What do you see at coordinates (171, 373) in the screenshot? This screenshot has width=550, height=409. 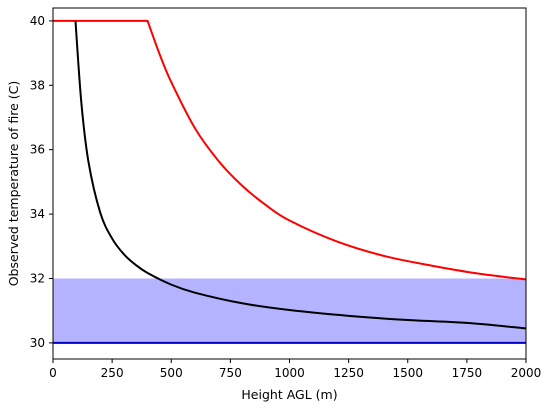 I see `x-tick-label: 500` at bounding box center [171, 373].